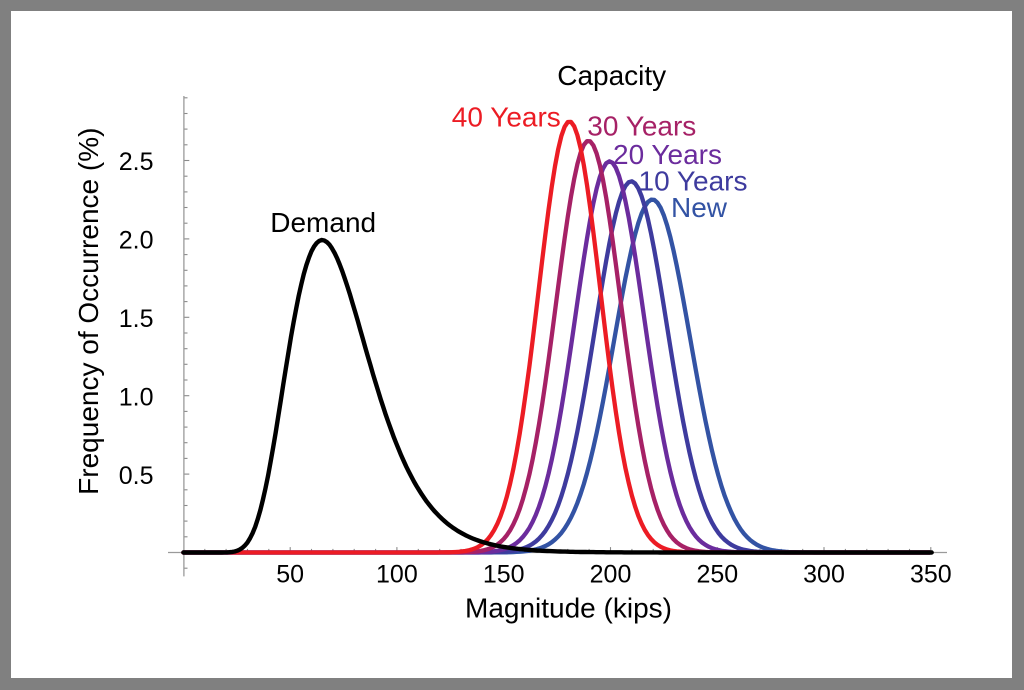 The width and height of the screenshot is (1024, 690). Describe the element at coordinates (136, 476) in the screenshot. I see `svg-text: 0.5` at that location.